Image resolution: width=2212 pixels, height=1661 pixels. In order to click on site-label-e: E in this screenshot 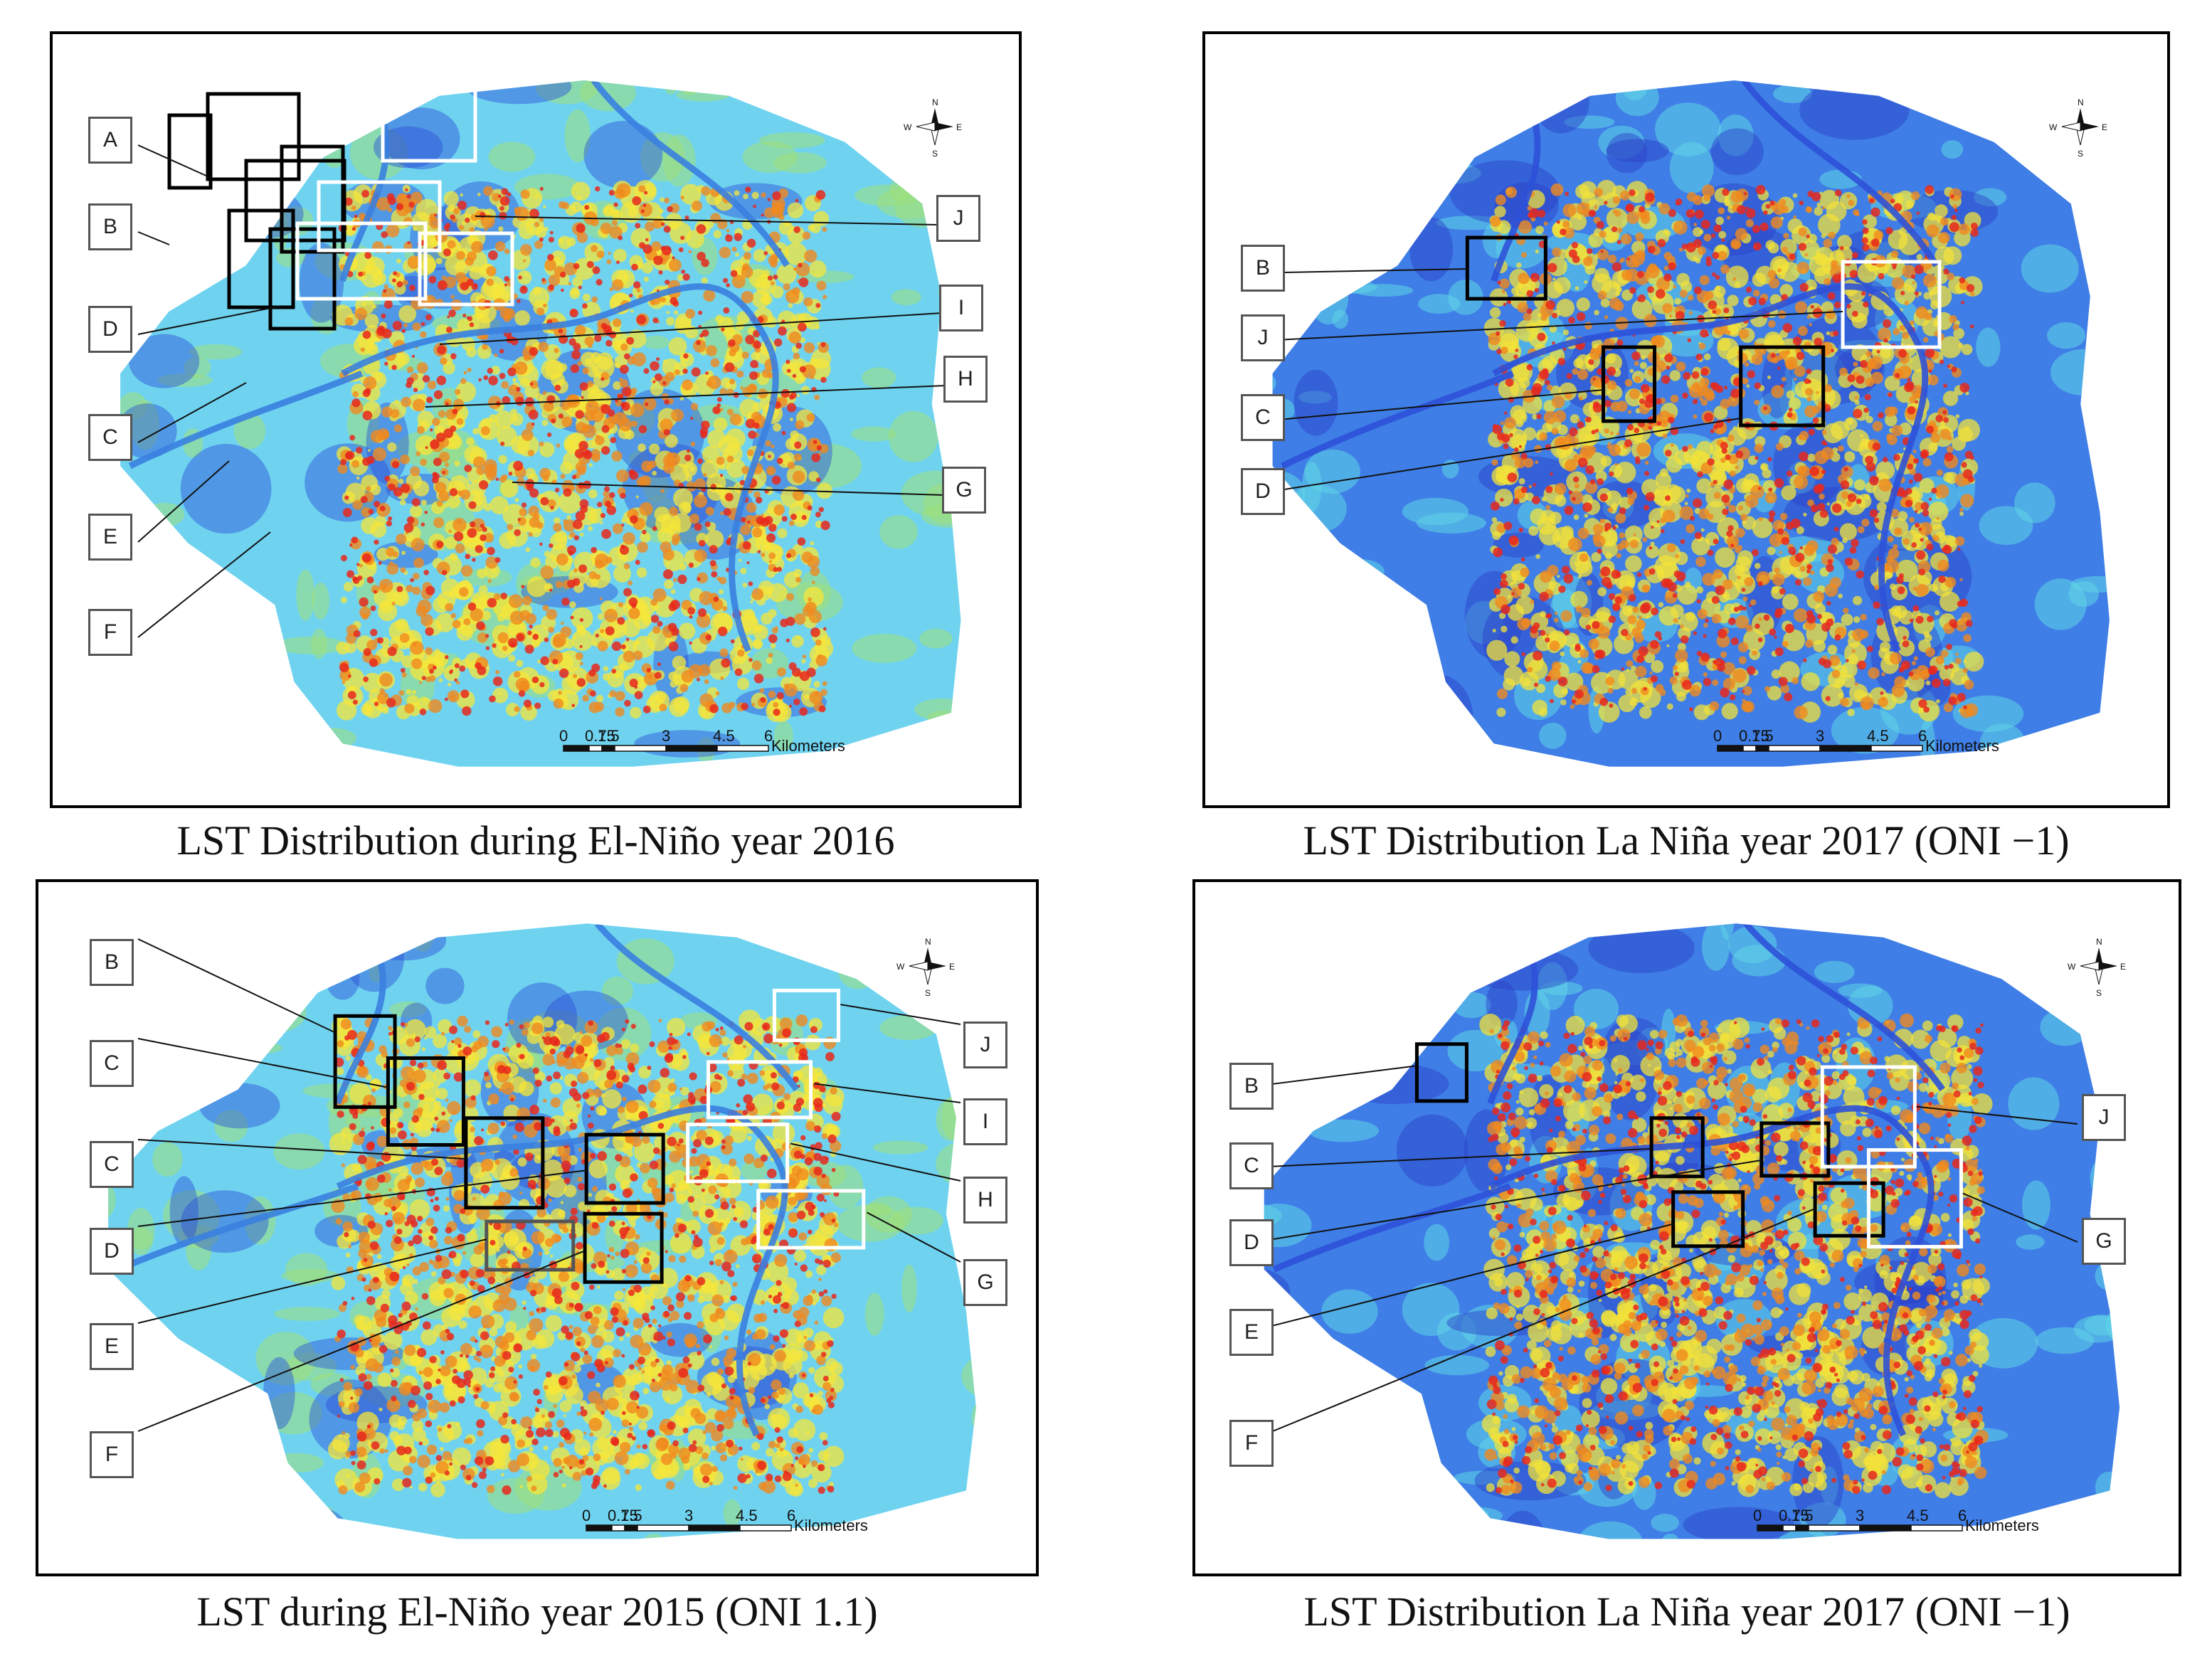, I will do `click(1251, 1332)`.